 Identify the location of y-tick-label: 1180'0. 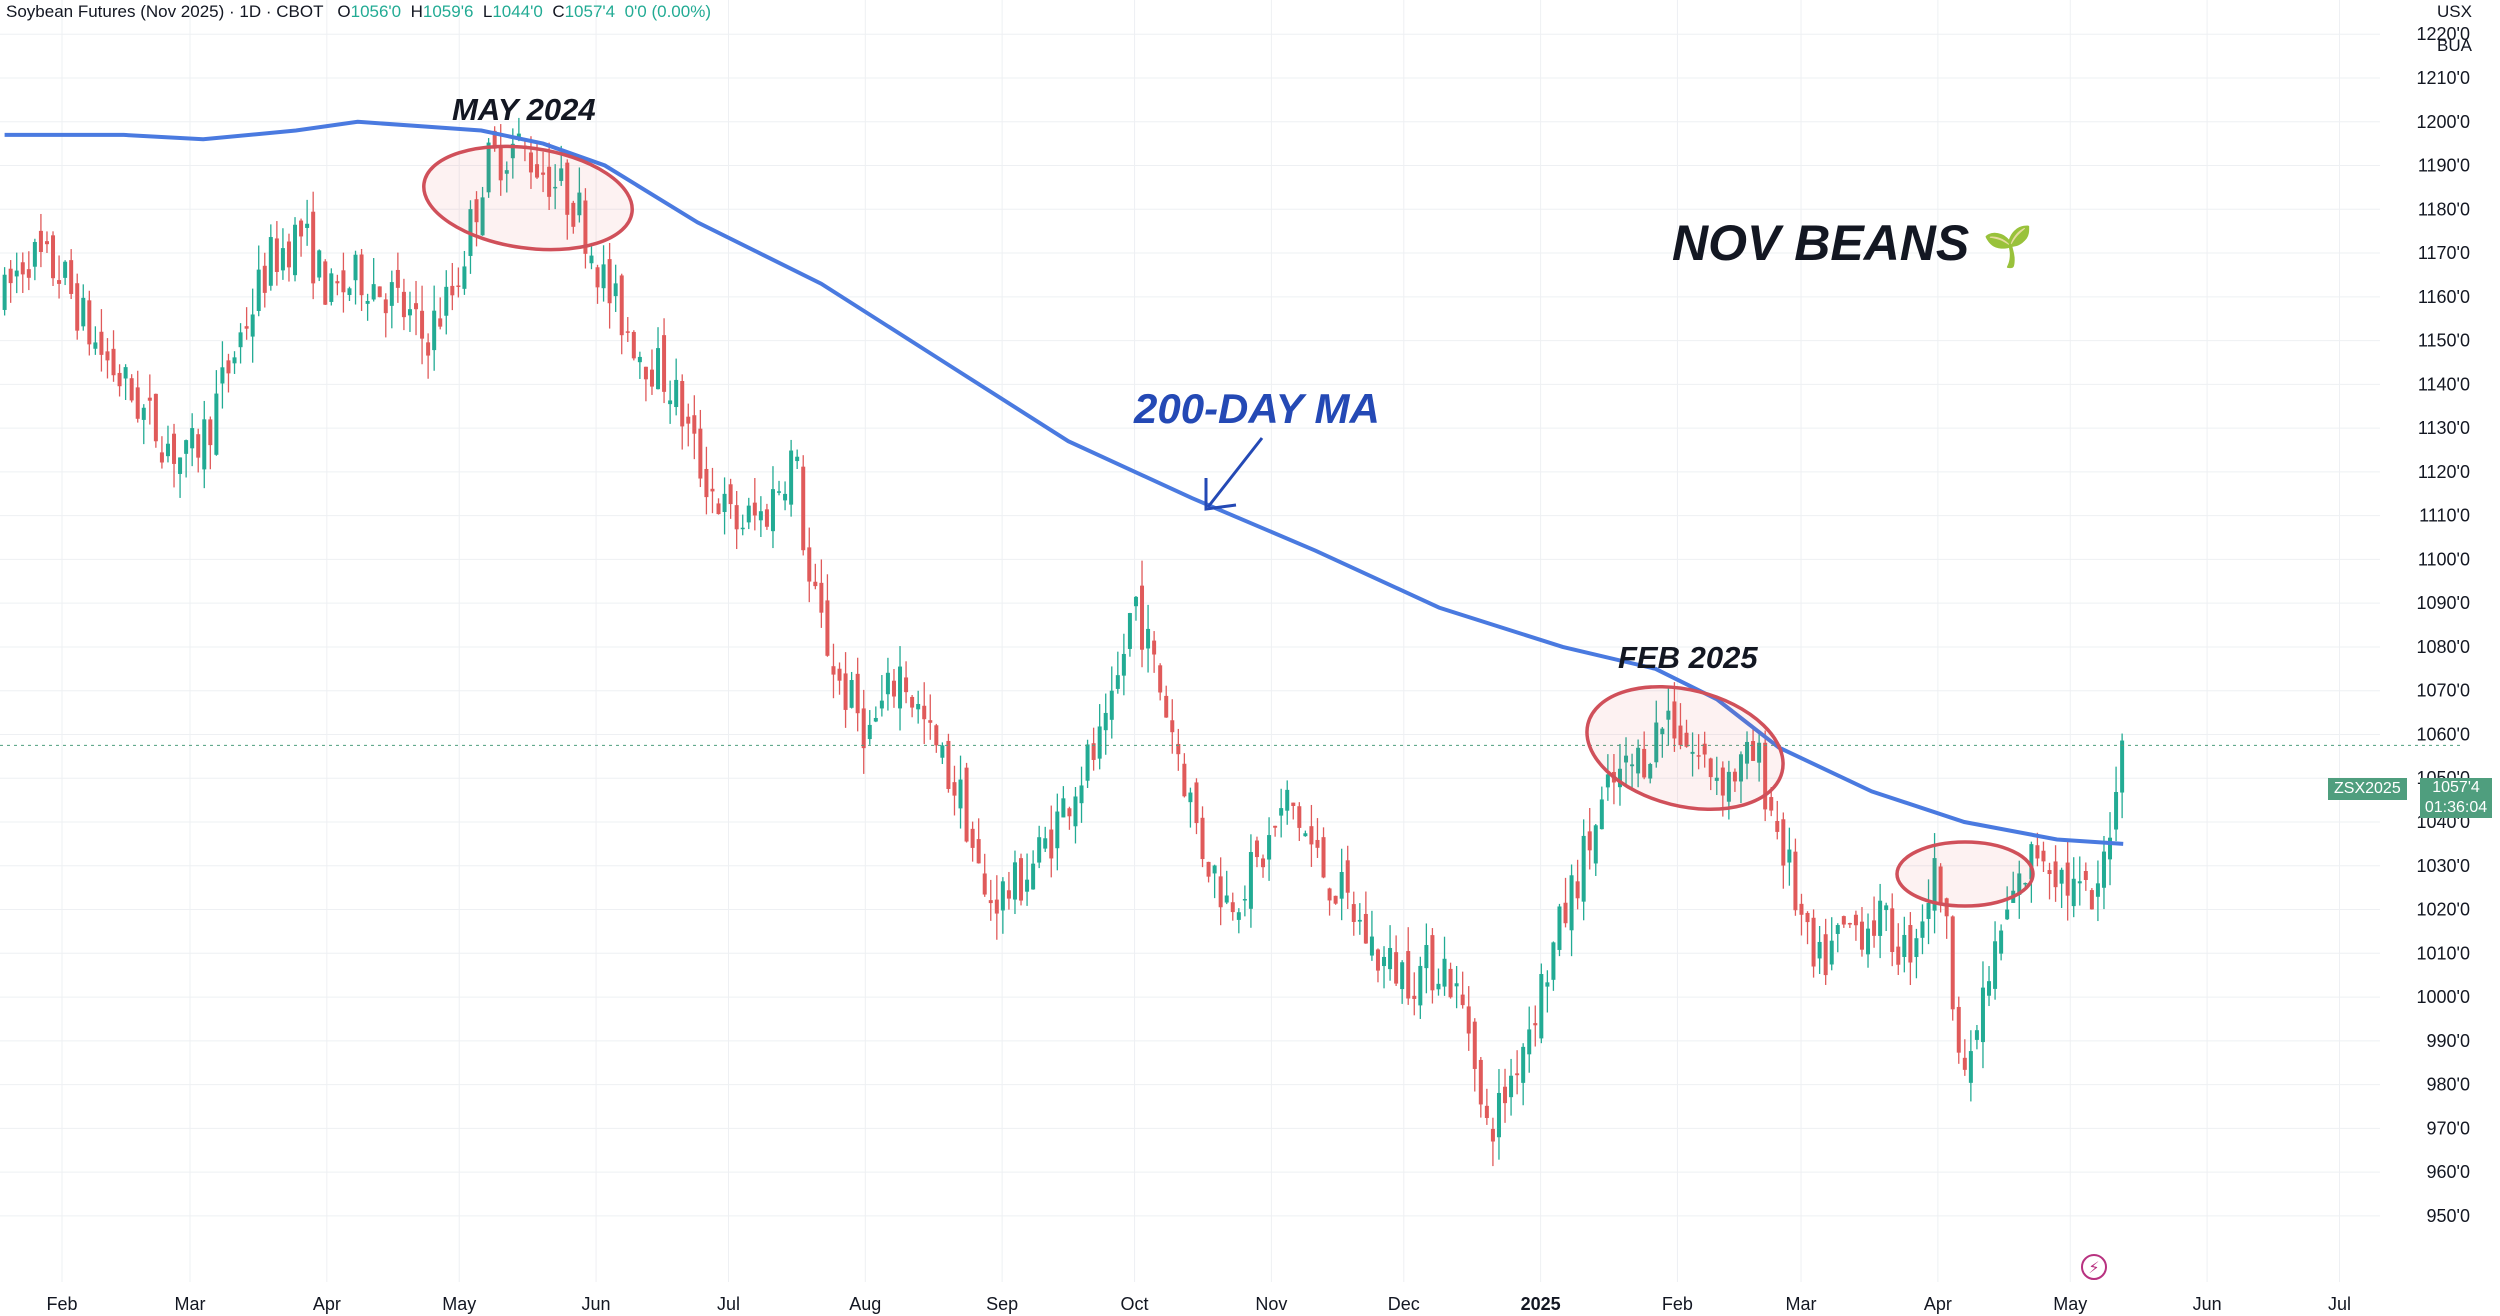
(2444, 209).